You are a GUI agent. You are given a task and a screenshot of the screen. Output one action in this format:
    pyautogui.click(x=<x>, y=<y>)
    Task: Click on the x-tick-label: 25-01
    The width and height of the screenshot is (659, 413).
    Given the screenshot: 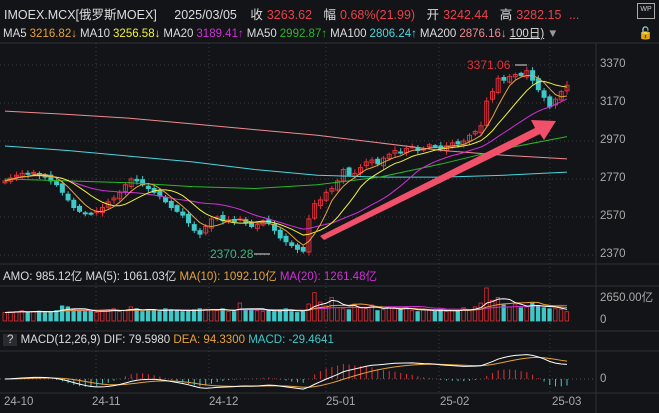 What is the action you would take?
    pyautogui.click(x=341, y=402)
    